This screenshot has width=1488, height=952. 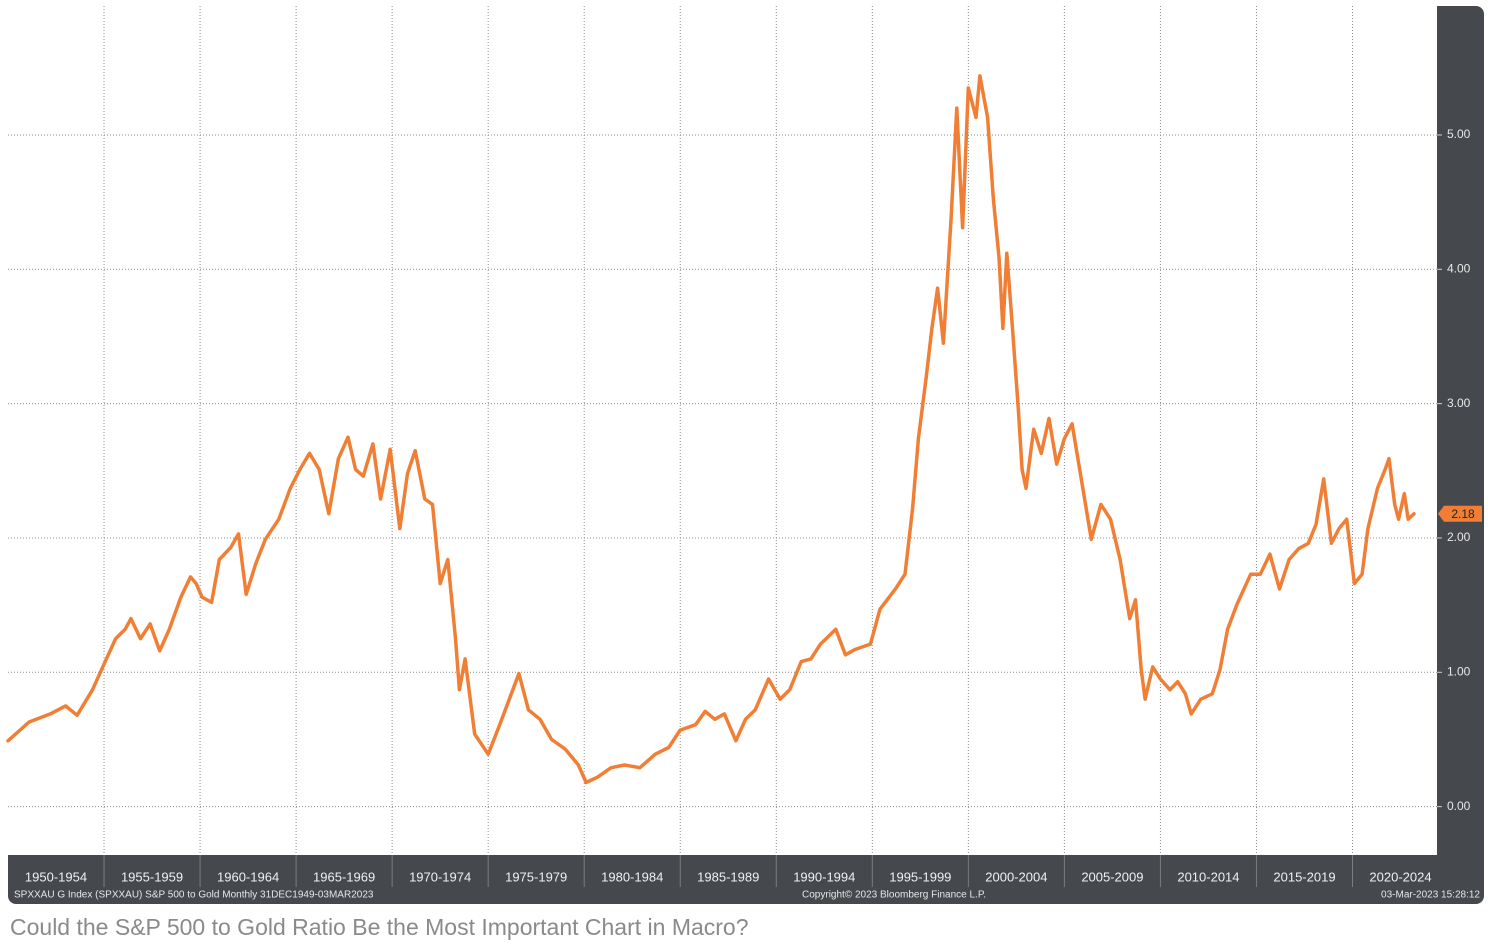 I want to click on x-tick-label: 1990-1994, so click(x=824, y=876).